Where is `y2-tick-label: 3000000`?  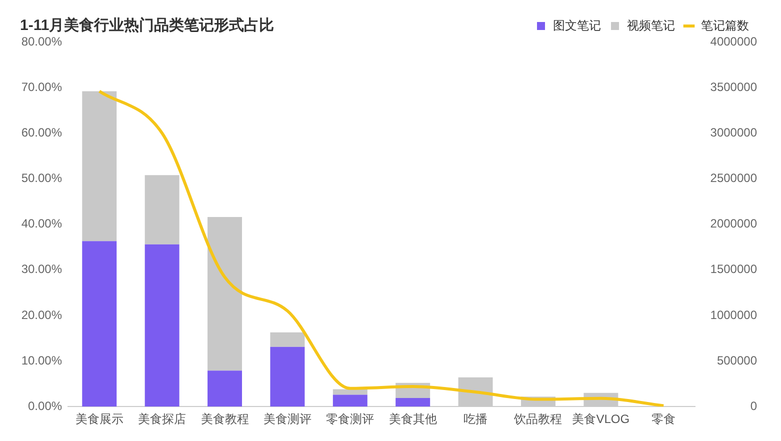 y2-tick-label: 3000000 is located at coordinates (732, 132).